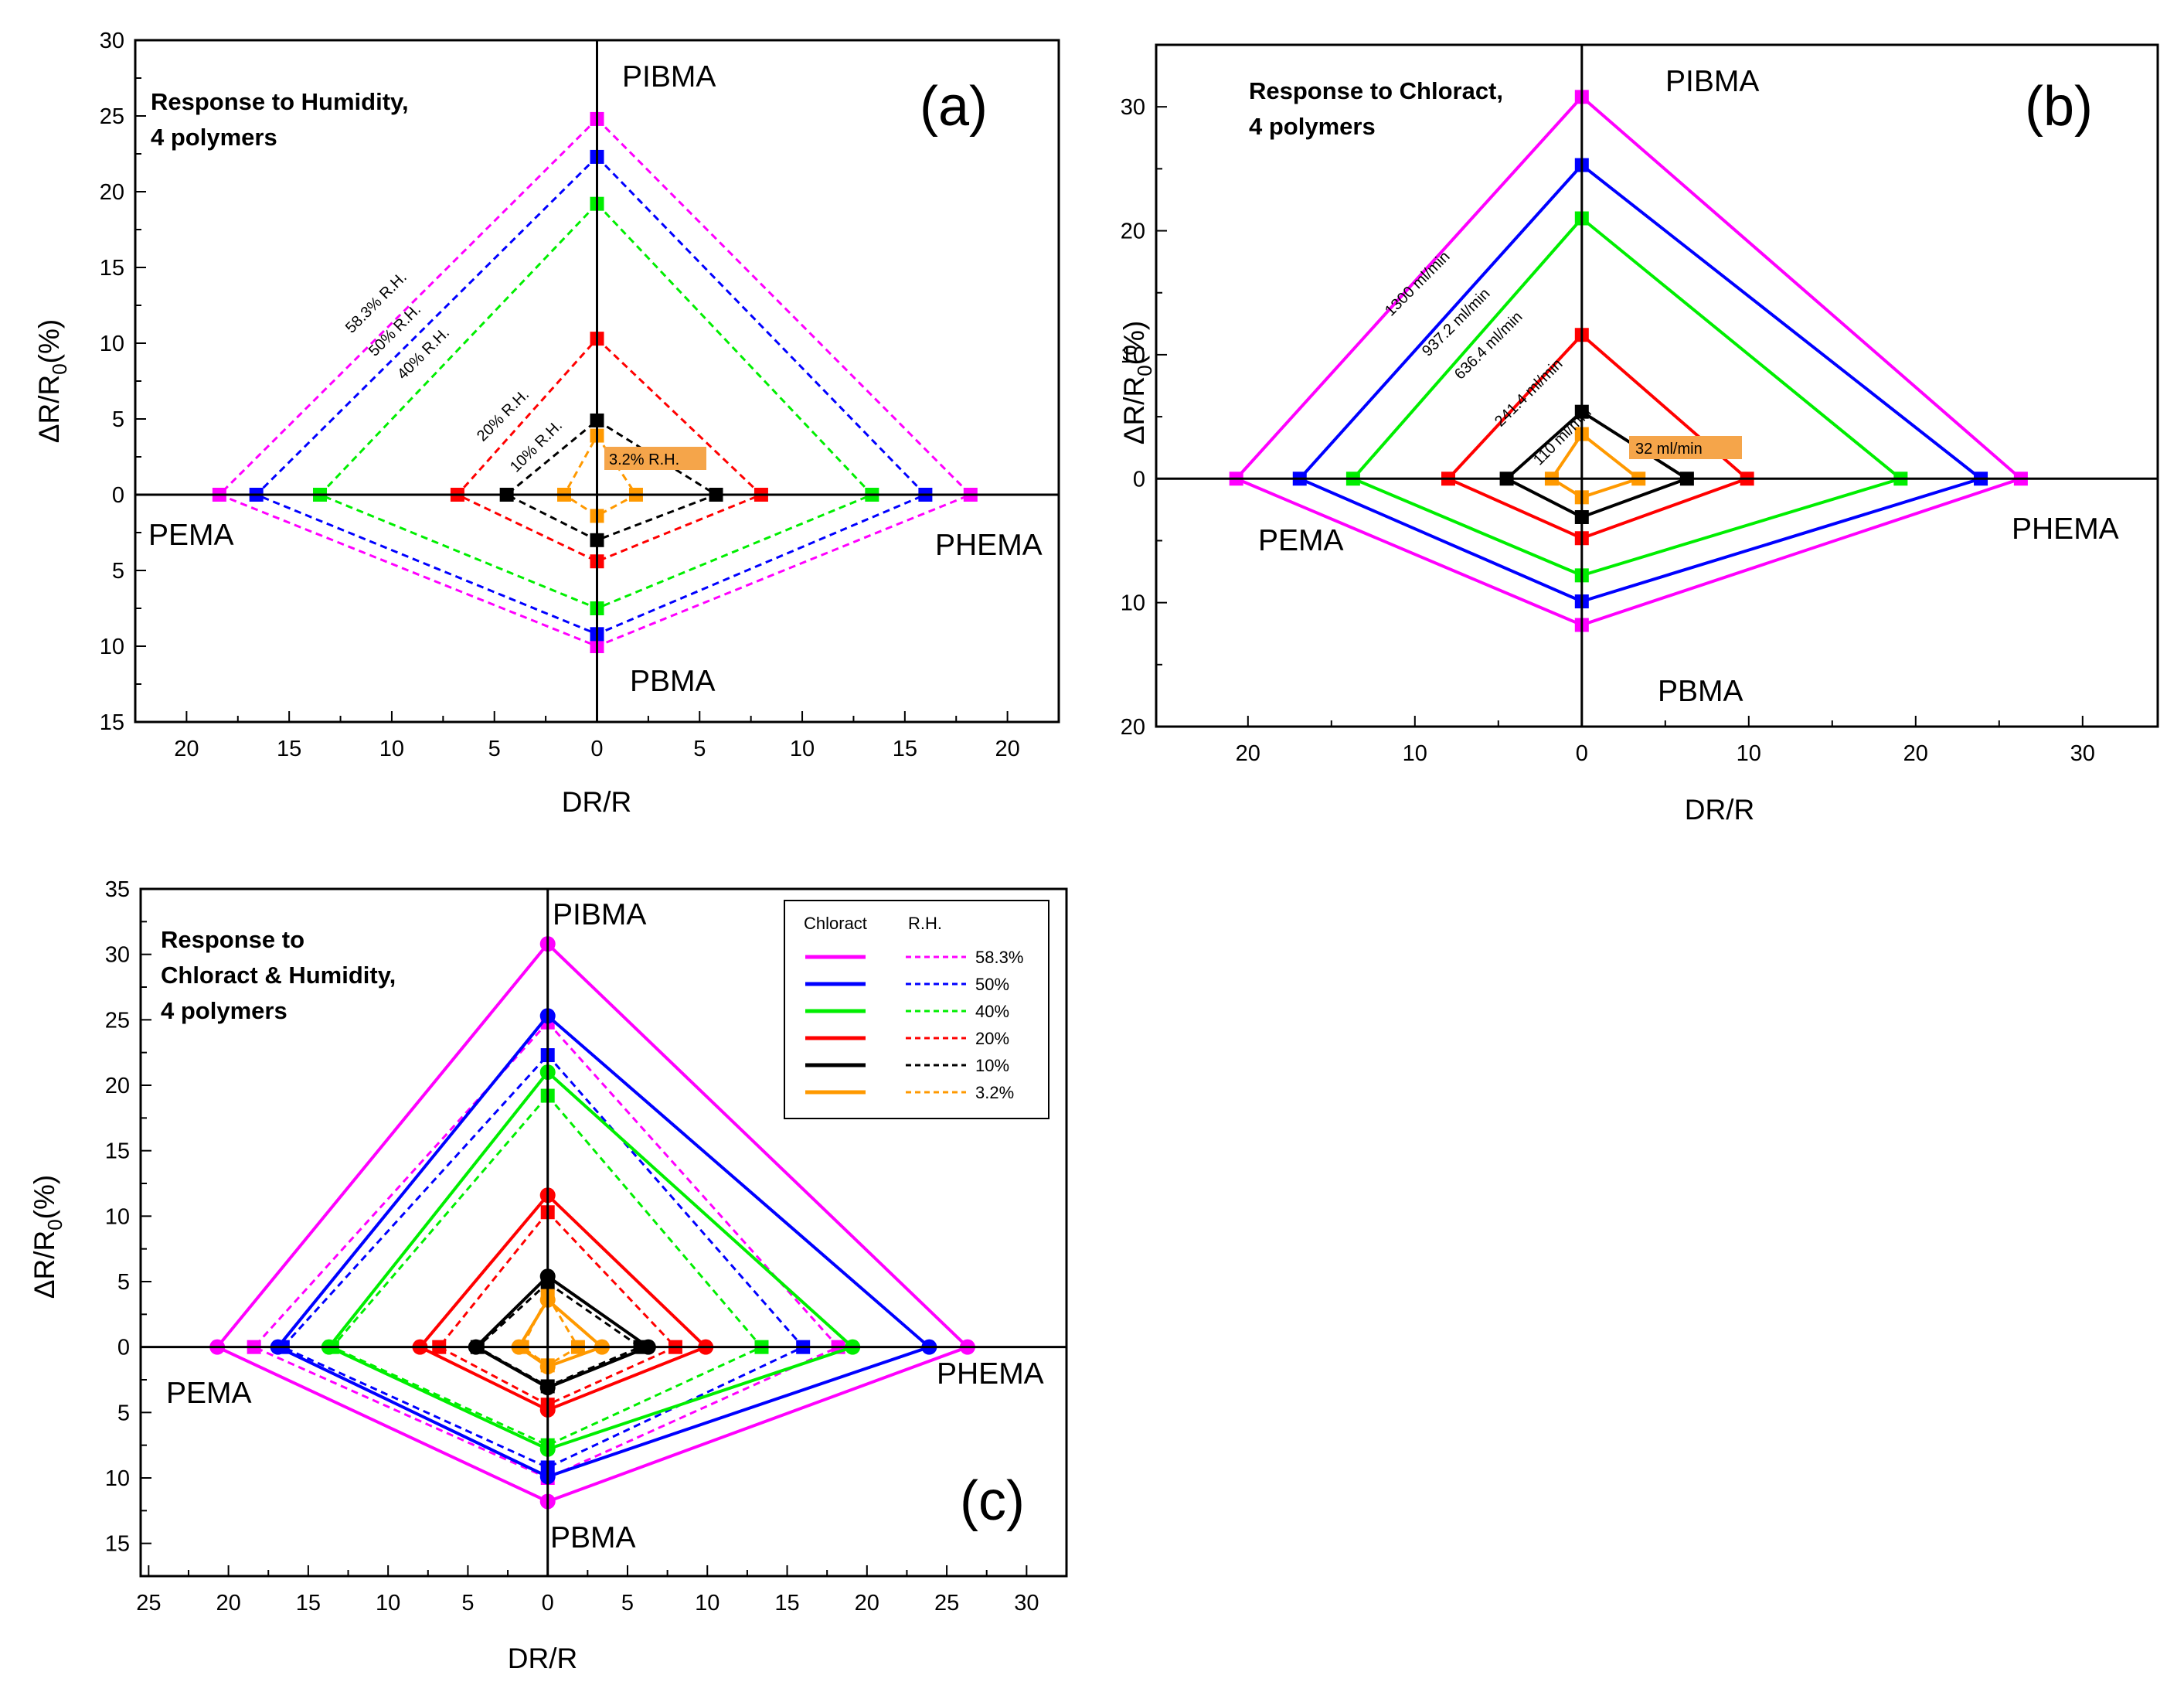 The height and width of the screenshot is (1682, 2184). I want to click on series-label: 1300 ml/min, so click(1418, 284).